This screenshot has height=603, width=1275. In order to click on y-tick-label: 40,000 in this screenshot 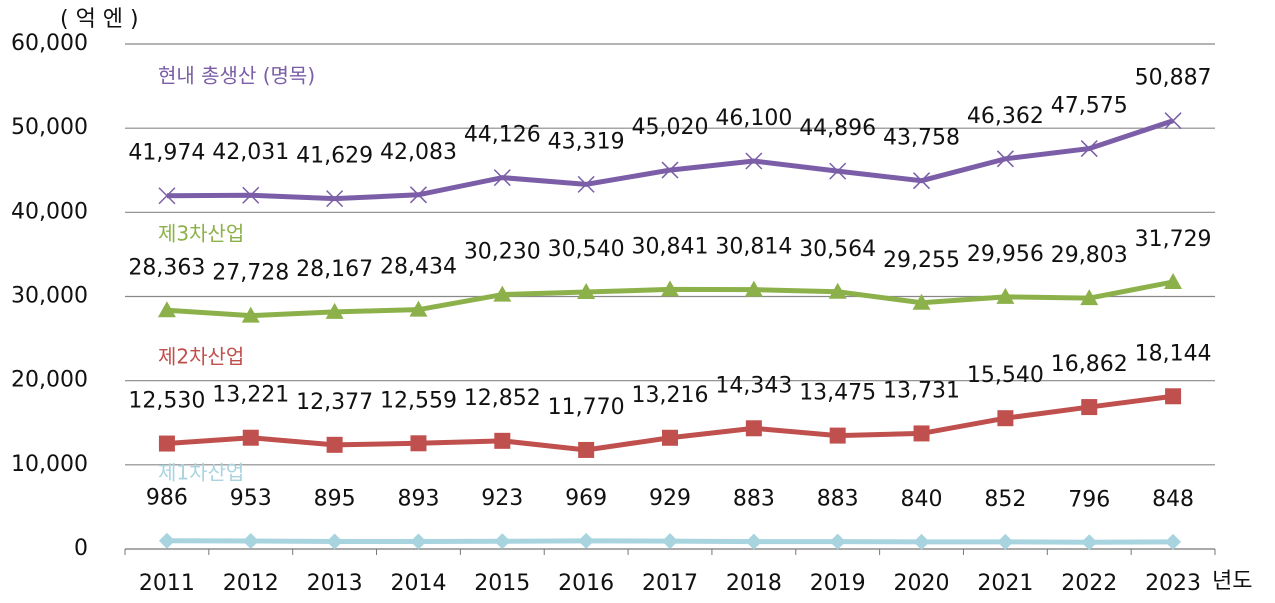, I will do `click(49, 211)`.